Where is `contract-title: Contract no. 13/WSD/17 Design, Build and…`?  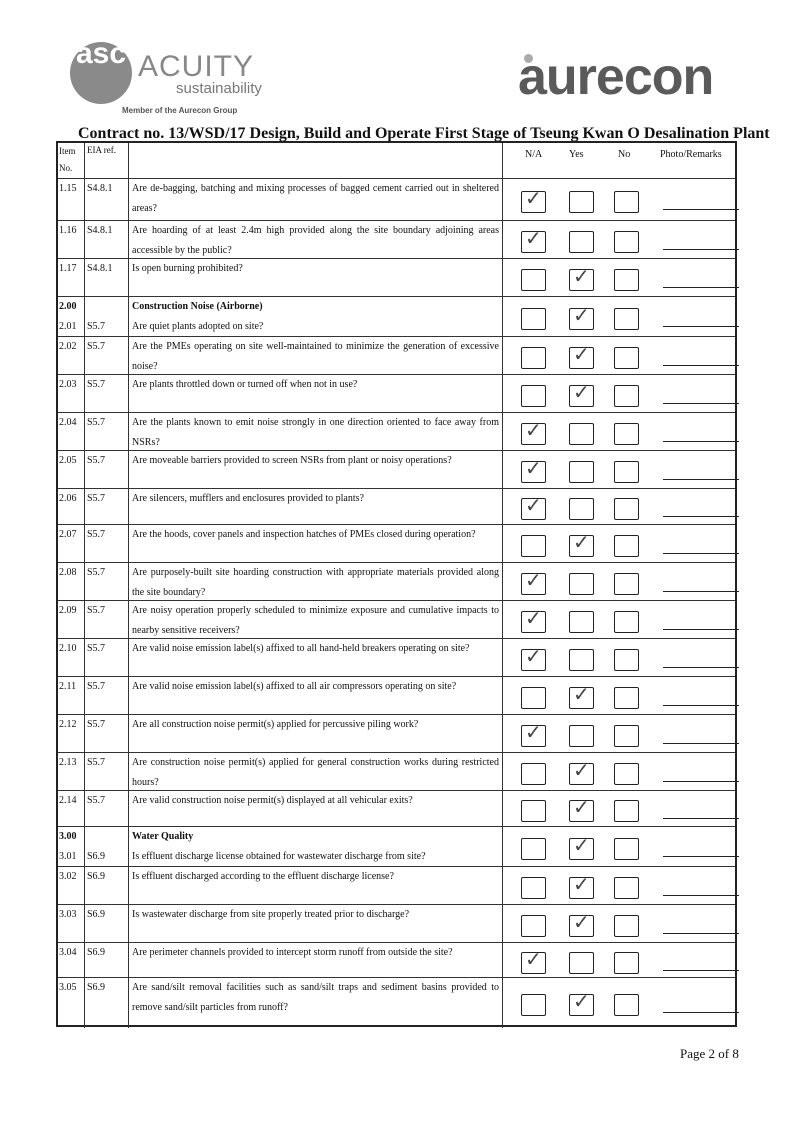
contract-title: Contract no. 13/WSD/17 Design, Build and… is located at coordinates (424, 133).